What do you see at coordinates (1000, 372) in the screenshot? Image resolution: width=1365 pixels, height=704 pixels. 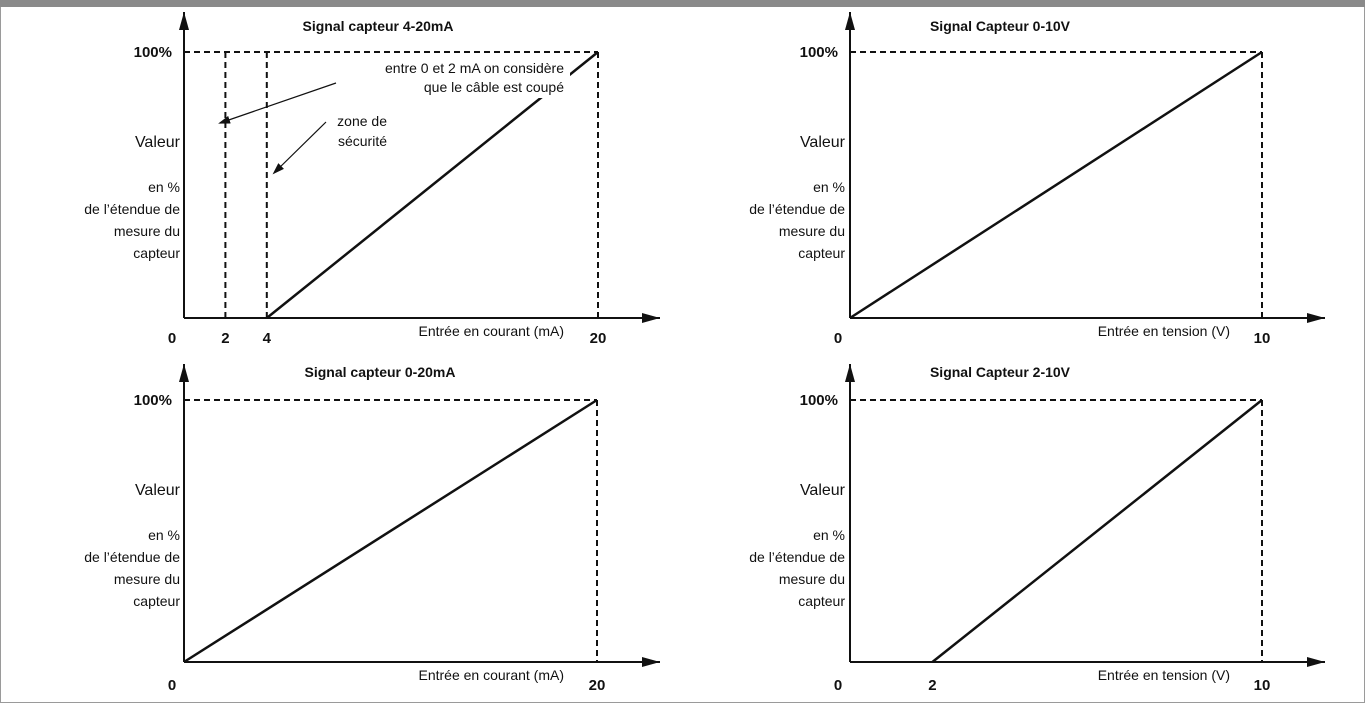 I see `chart-title: Signal Capteur 2-10V` at bounding box center [1000, 372].